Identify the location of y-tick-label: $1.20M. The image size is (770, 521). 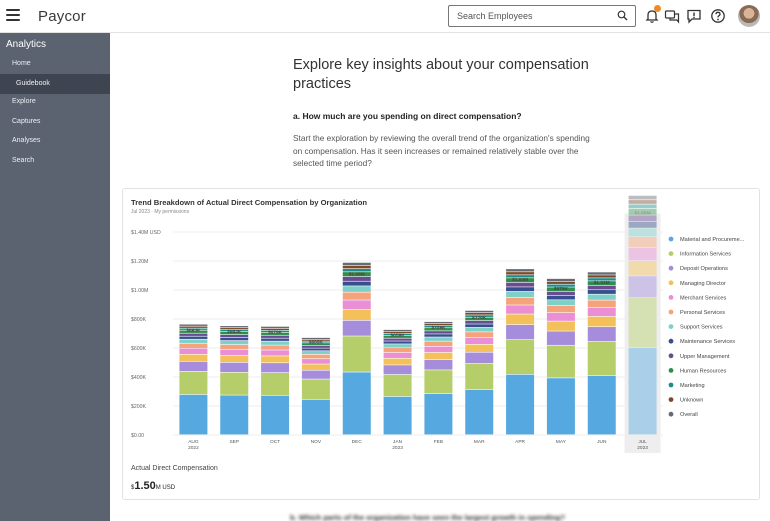
(139, 262).